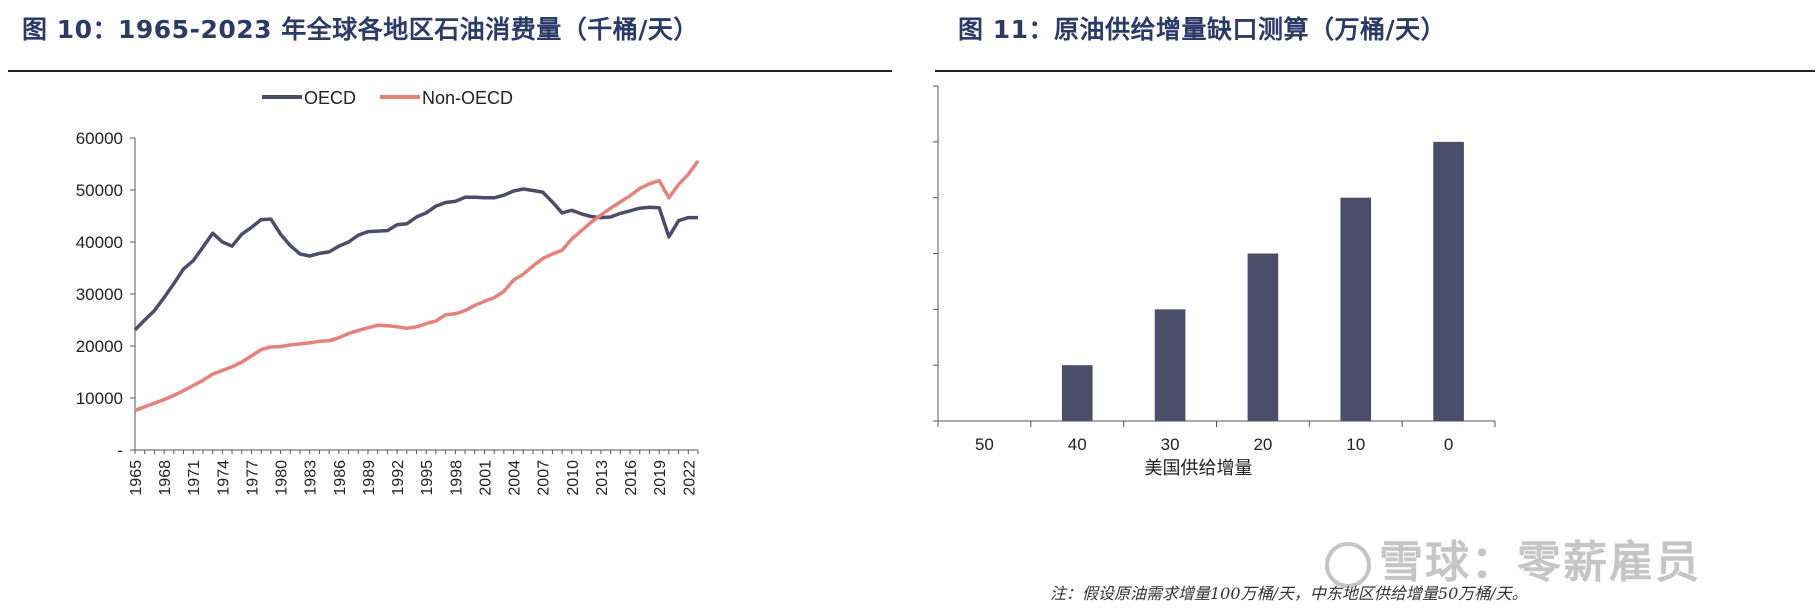 The height and width of the screenshot is (613, 1819). Describe the element at coordinates (311, 478) in the screenshot. I see `x-tick-label: 1983` at that location.